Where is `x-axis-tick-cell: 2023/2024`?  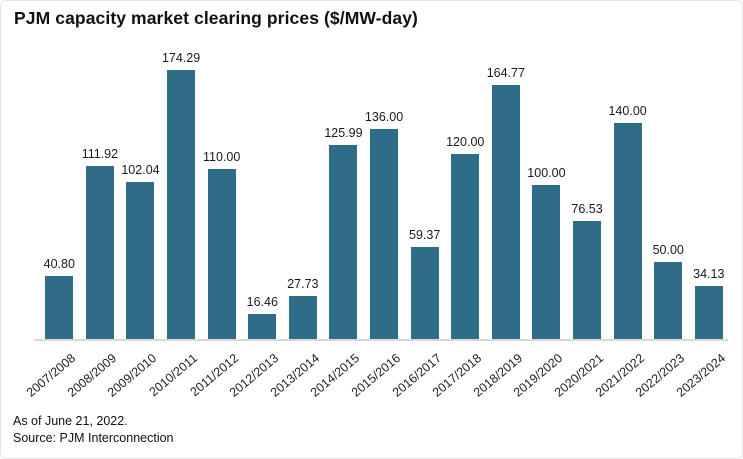
x-axis-tick-cell: 2023/2024 is located at coordinates (702, 372).